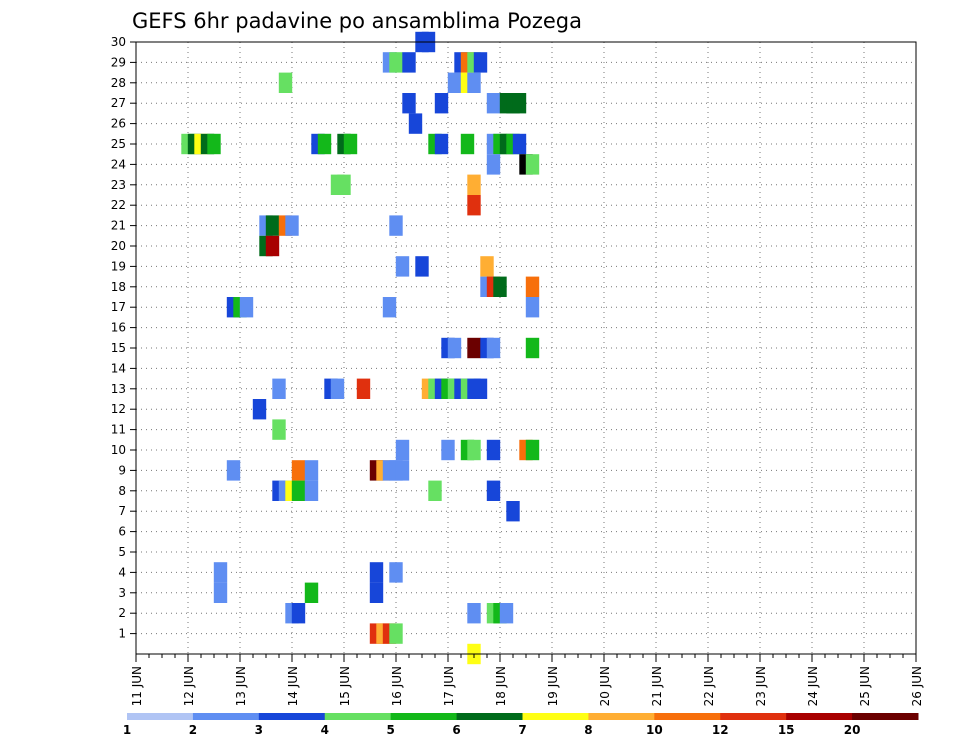  What do you see at coordinates (293, 686) in the screenshot?
I see `x-tick-label: 14 JUN` at bounding box center [293, 686].